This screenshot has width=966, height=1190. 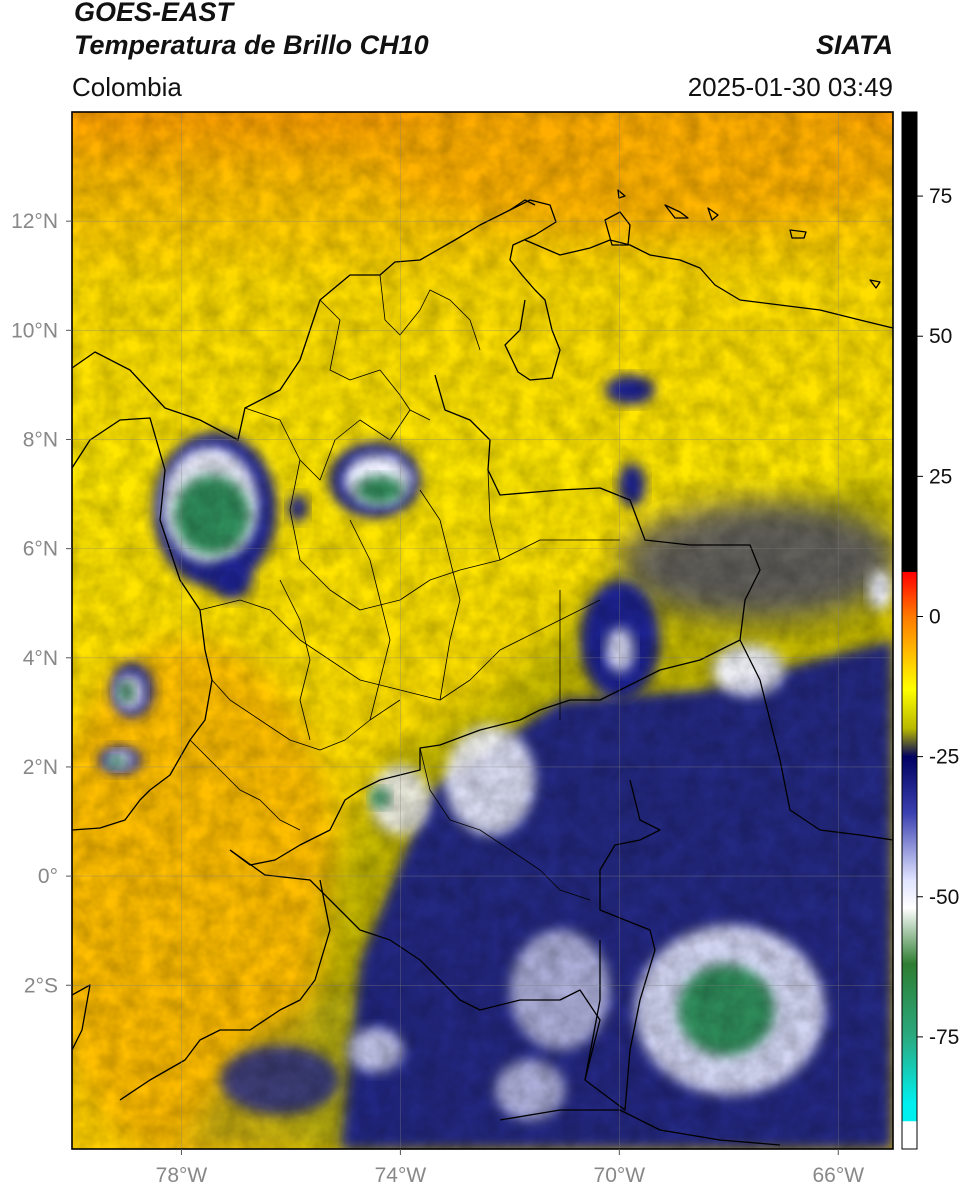 I want to click on lat-tick-label: 4°N, so click(x=40, y=658).